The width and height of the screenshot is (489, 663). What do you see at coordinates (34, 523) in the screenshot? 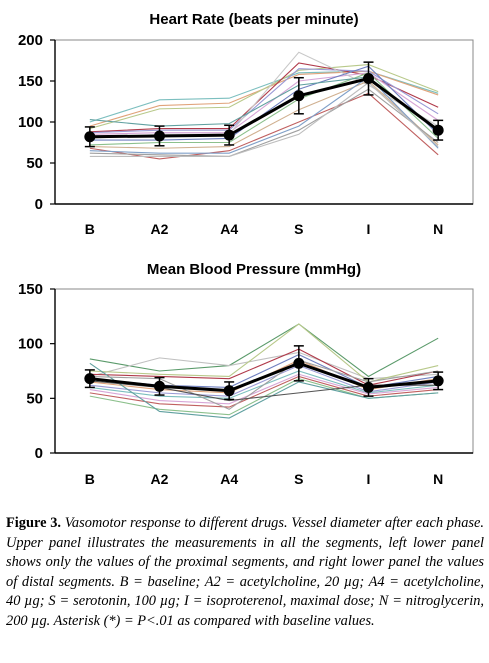
I see `figure-caption-label: Figure 3.` at bounding box center [34, 523].